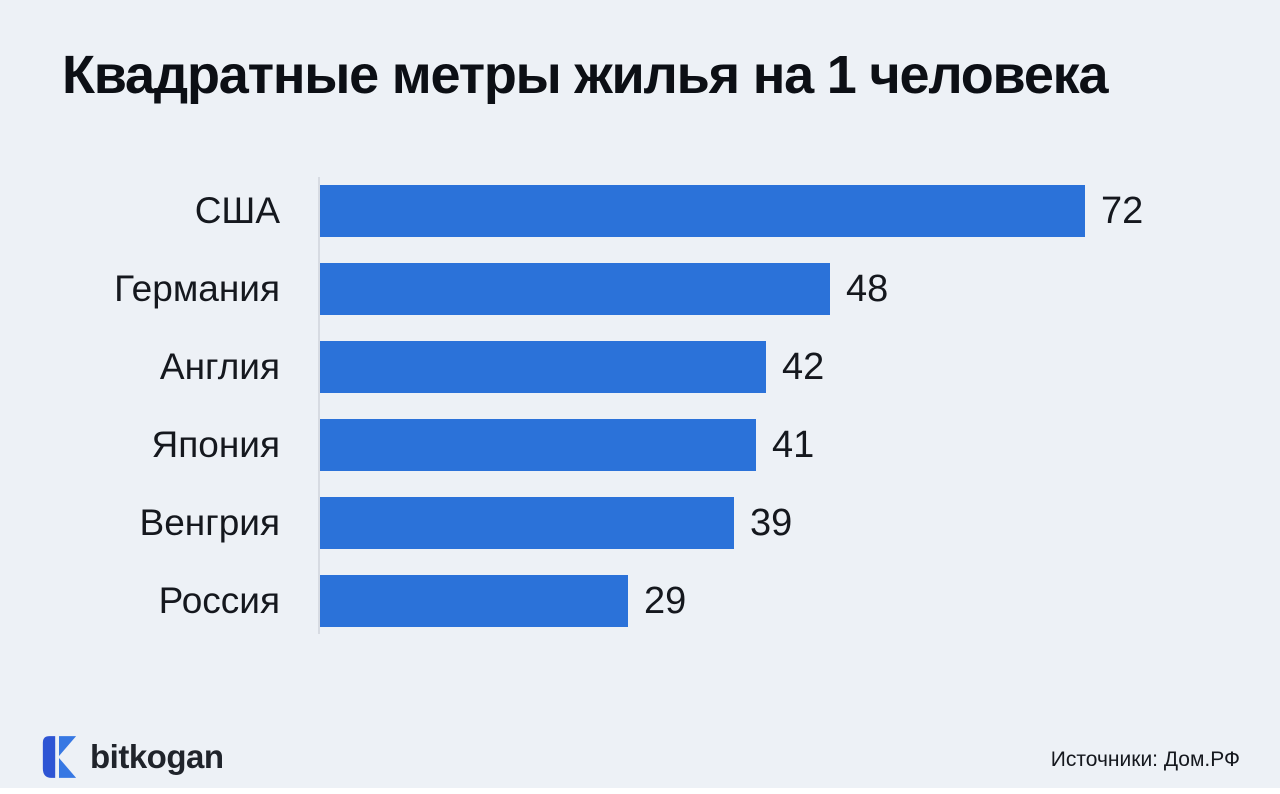 Image resolution: width=1280 pixels, height=794 pixels. I want to click on bitkogan-logo-text: bitkogan, so click(157, 756).